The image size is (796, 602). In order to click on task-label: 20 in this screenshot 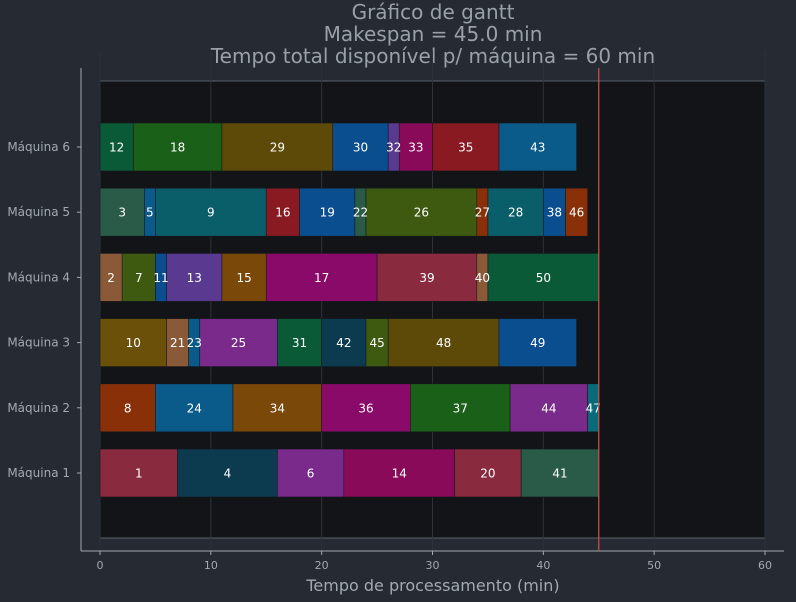, I will do `click(487, 474)`.